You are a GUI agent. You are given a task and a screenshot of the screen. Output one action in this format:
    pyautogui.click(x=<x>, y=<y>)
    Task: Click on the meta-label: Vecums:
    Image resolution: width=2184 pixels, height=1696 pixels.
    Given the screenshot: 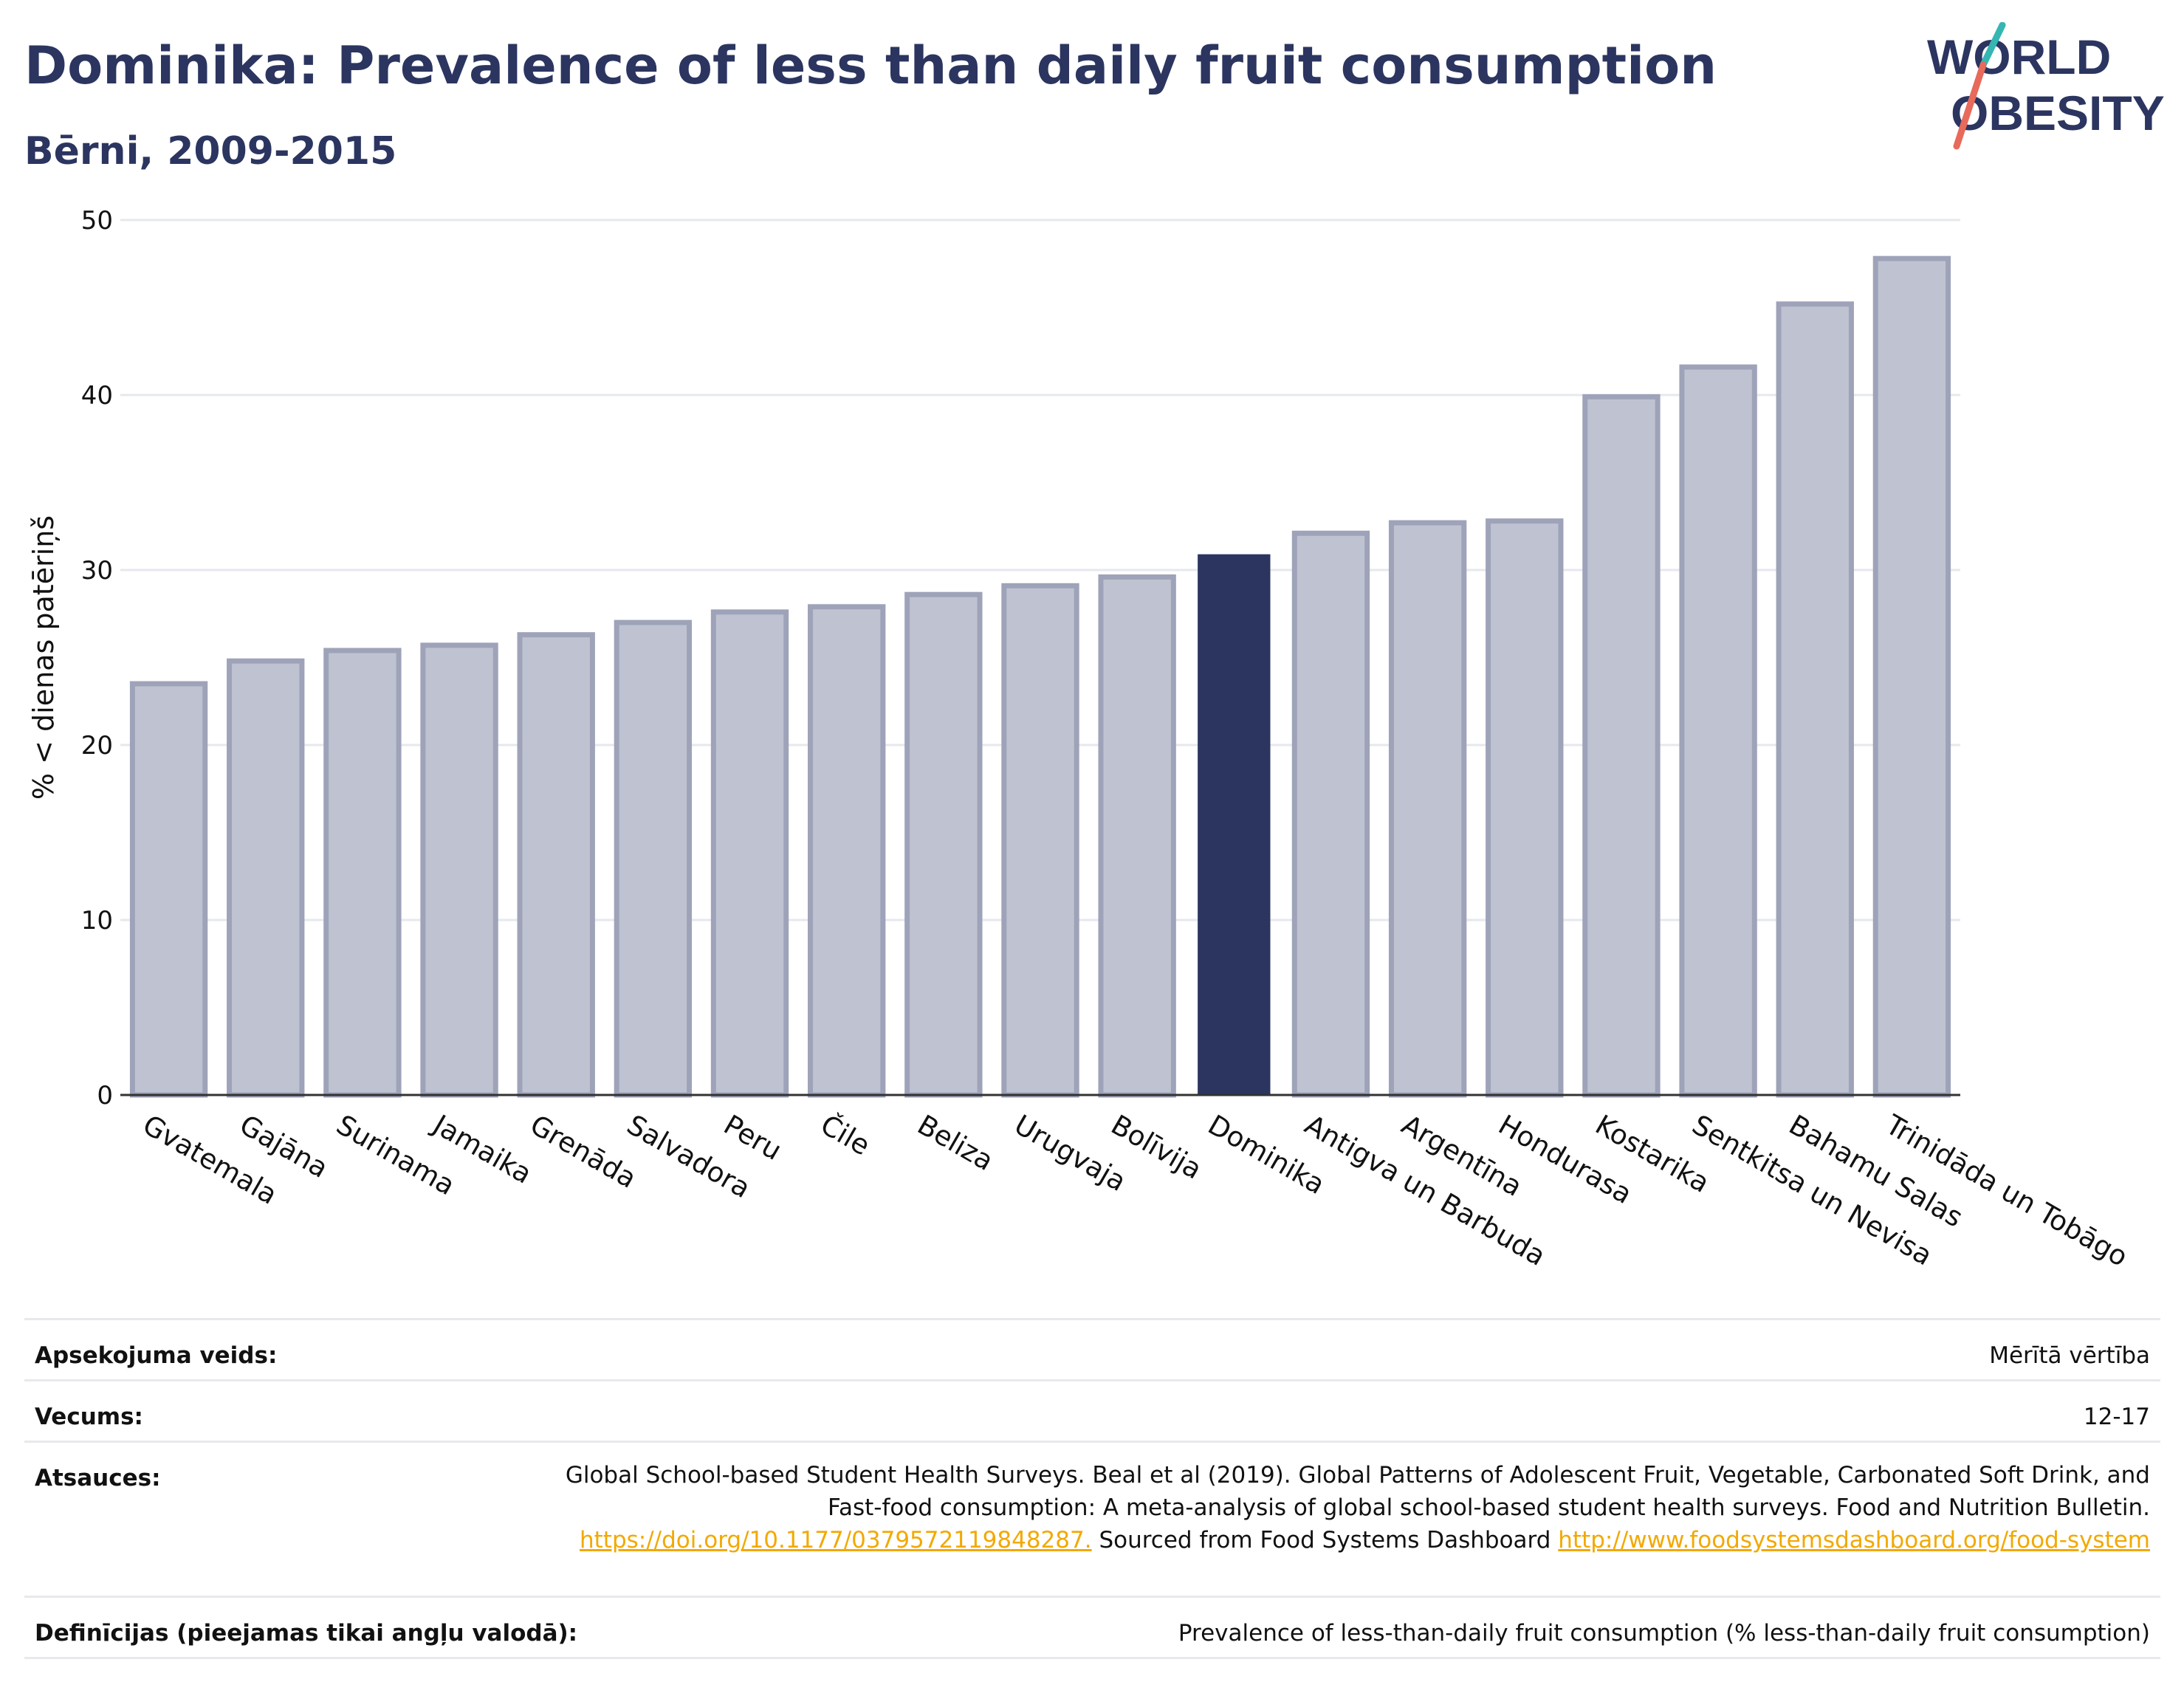 What is the action you would take?
    pyautogui.click(x=89, y=1417)
    